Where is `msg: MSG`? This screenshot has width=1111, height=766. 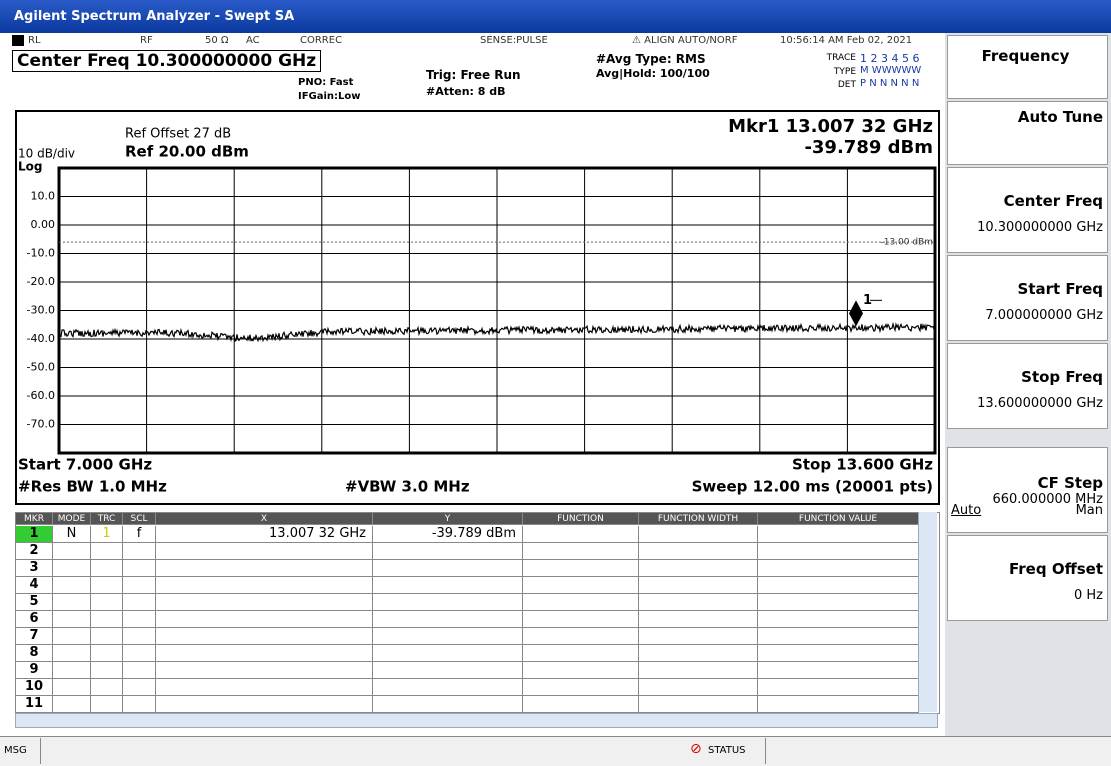 msg: MSG is located at coordinates (15, 750).